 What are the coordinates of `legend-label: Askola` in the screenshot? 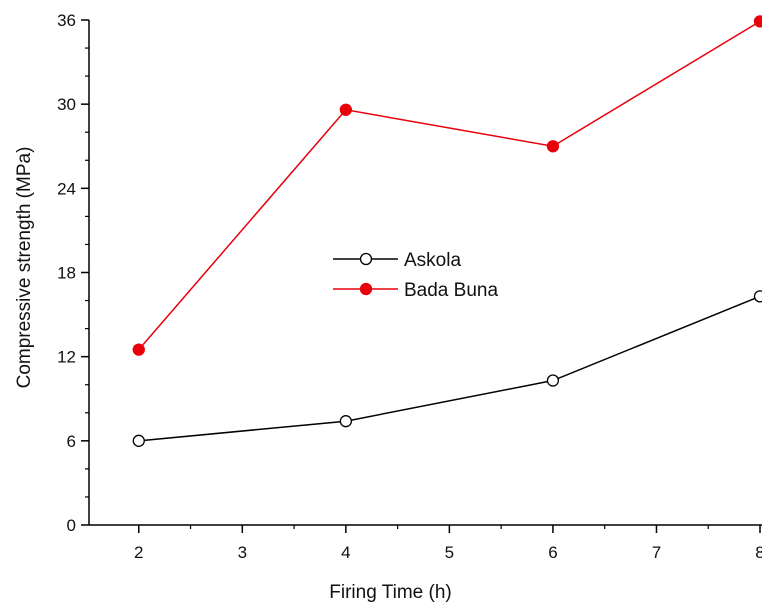 It's located at (432, 260).